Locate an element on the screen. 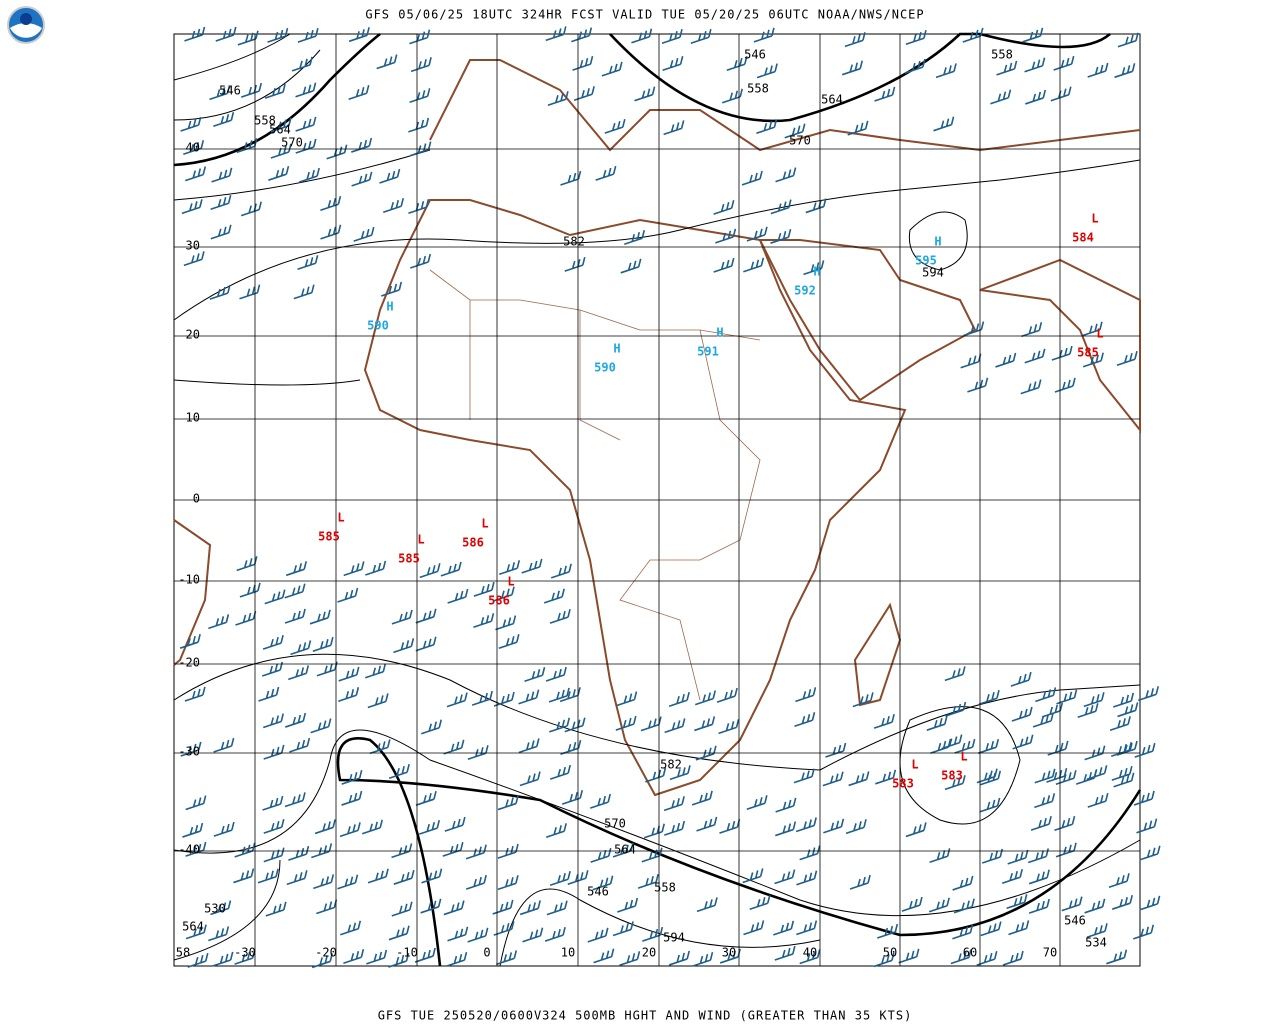  contour-label: 534 is located at coordinates (1096, 943).